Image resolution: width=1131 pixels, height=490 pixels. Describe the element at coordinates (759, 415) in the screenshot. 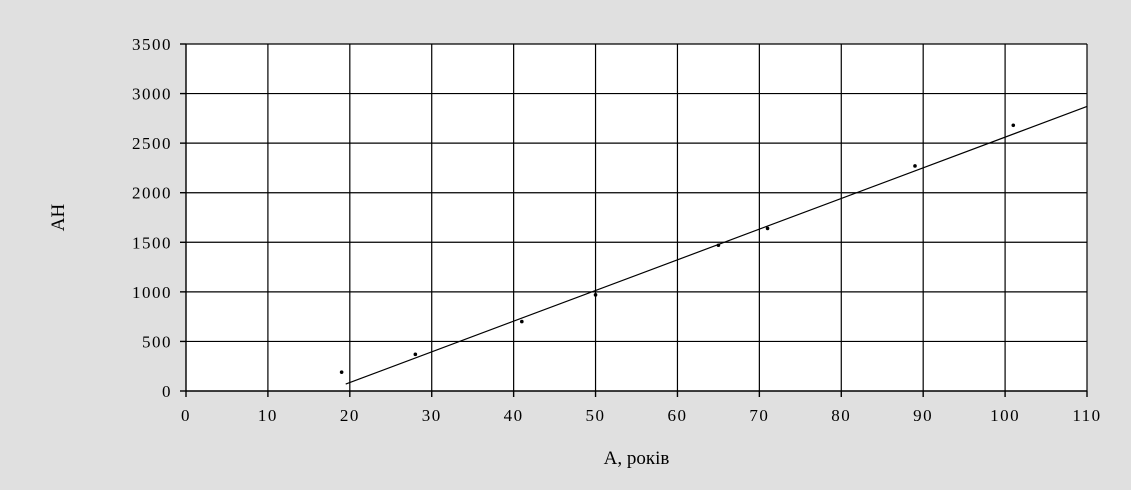

I see `x-tick-label: 70` at that location.